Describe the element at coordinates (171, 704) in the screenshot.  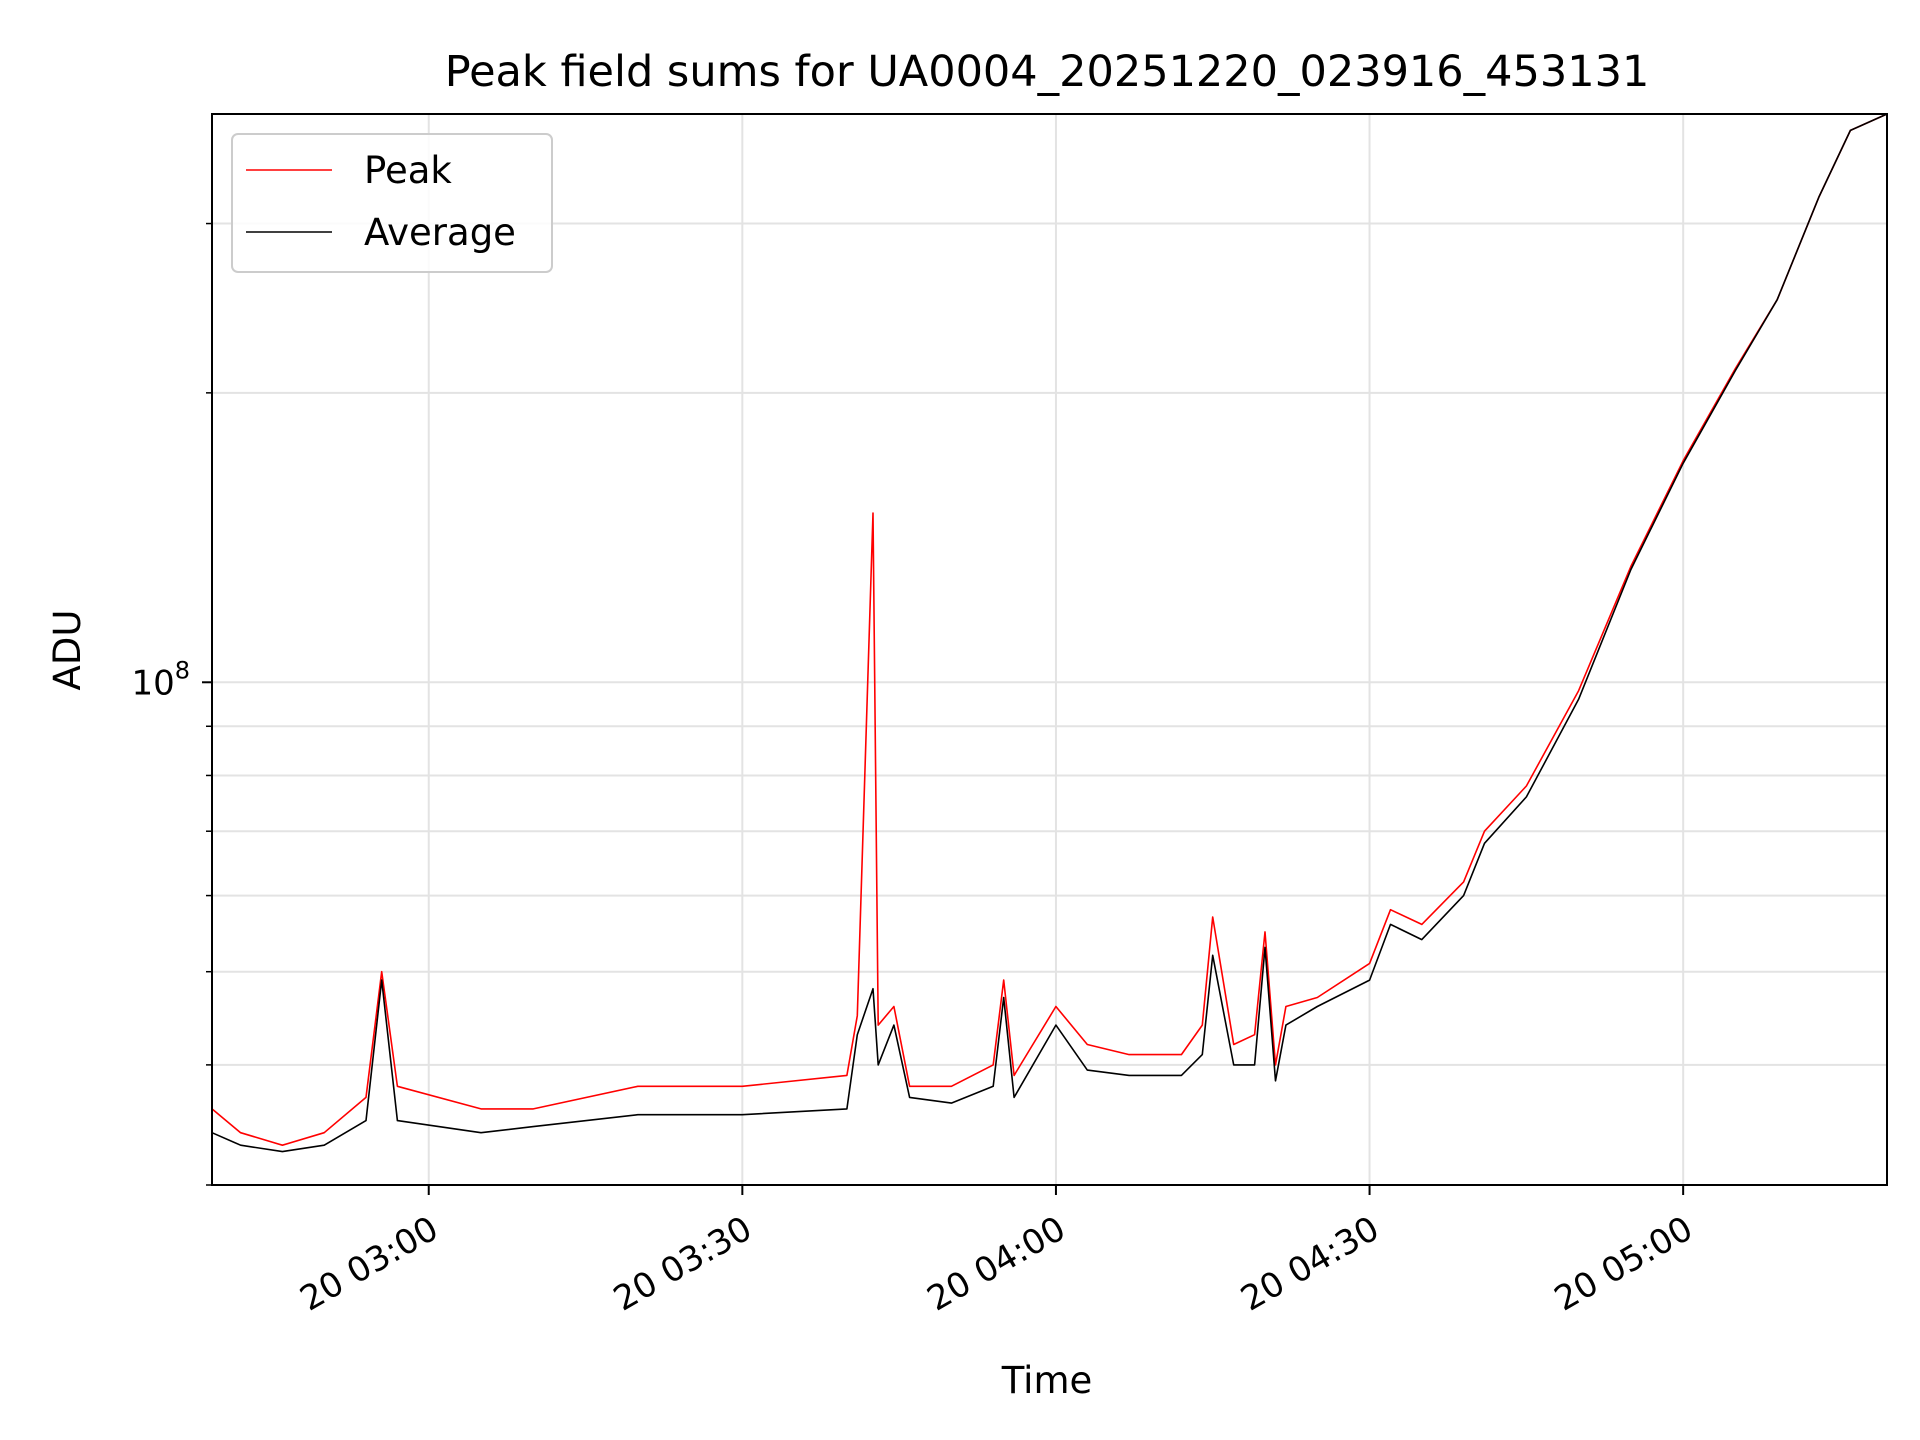
I see `y-axis: 108` at that location.